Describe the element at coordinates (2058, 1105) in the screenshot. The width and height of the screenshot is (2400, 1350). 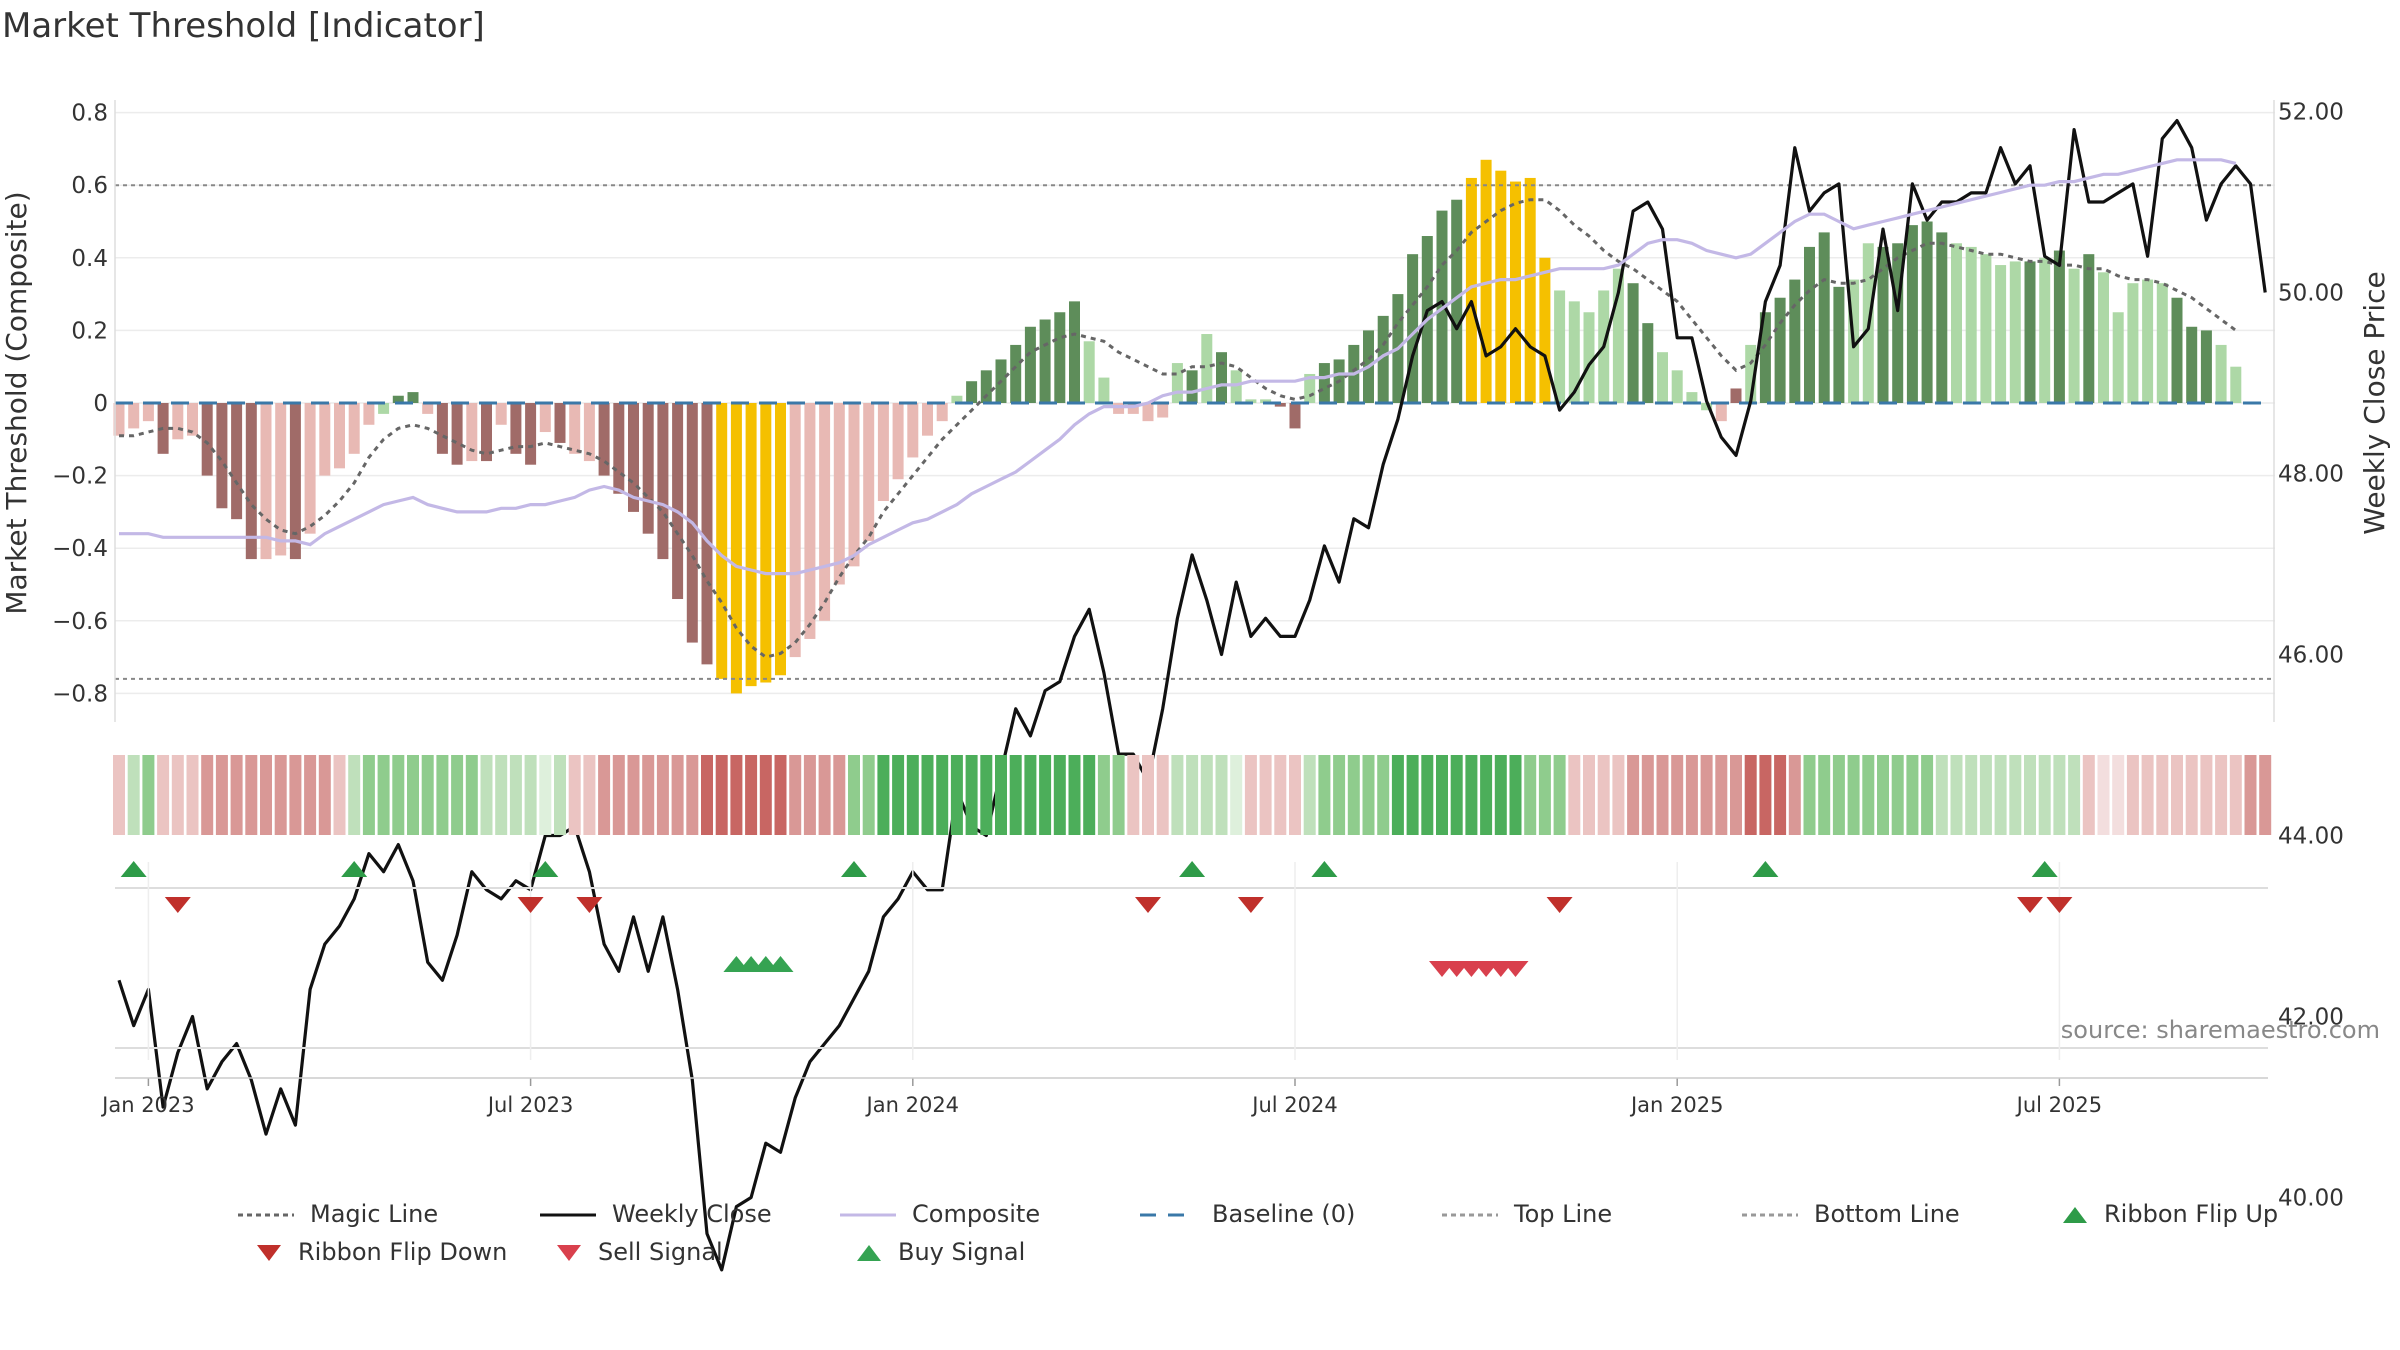
I see `x-tick-label: Jul 2025` at that location.